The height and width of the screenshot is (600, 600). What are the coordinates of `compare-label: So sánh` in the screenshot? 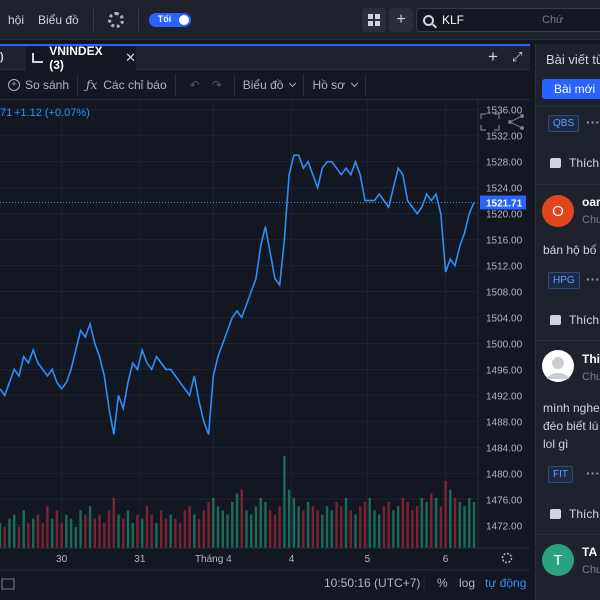 It's located at (47, 84).